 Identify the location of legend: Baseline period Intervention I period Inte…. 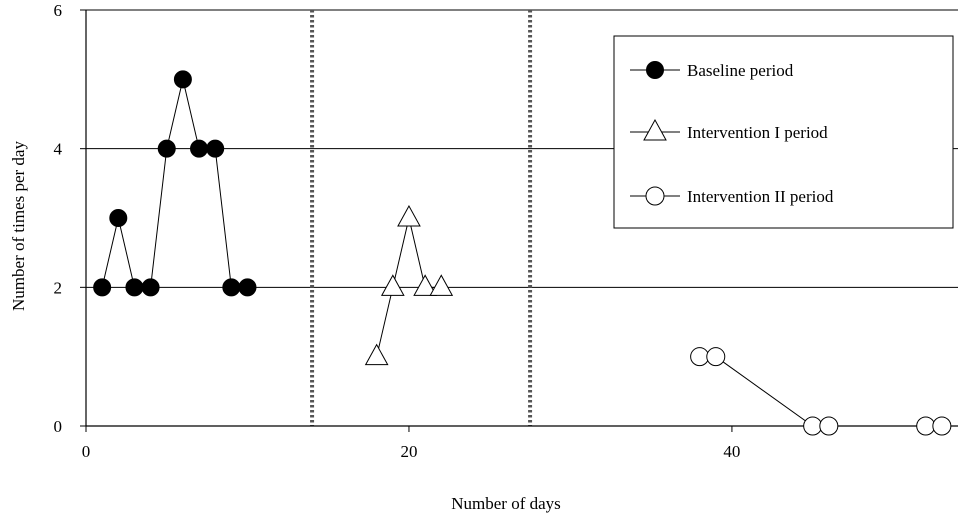
(783, 132).